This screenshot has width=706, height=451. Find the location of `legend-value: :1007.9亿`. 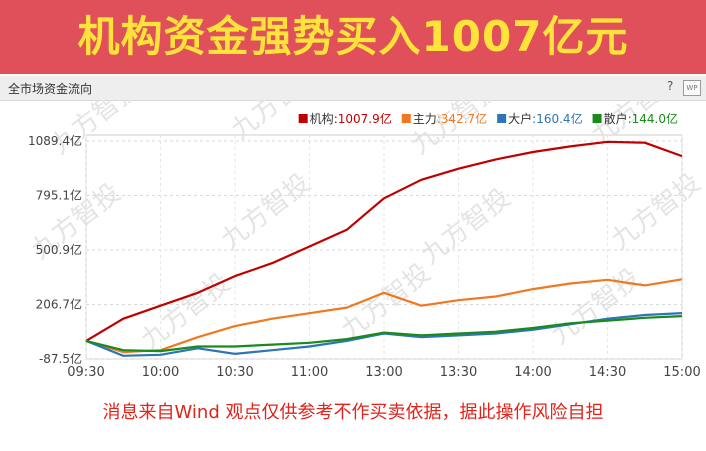

legend-value: :1007.9亿 is located at coordinates (363, 118).